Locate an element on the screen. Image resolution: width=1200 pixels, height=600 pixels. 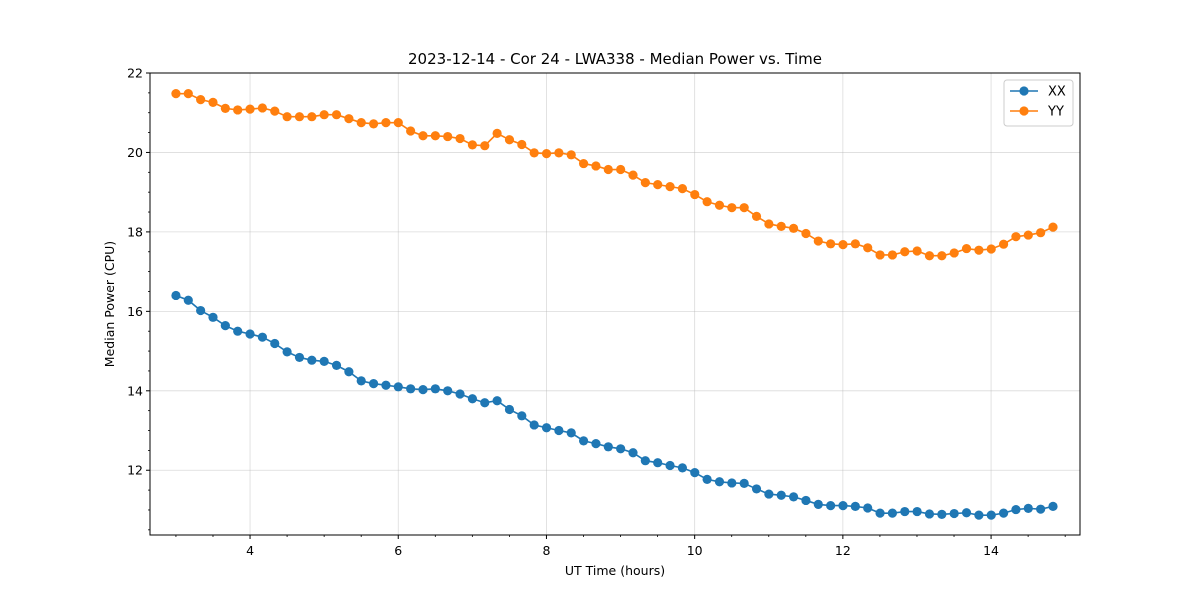
legend-label-xx: XX is located at coordinates (1057, 92).